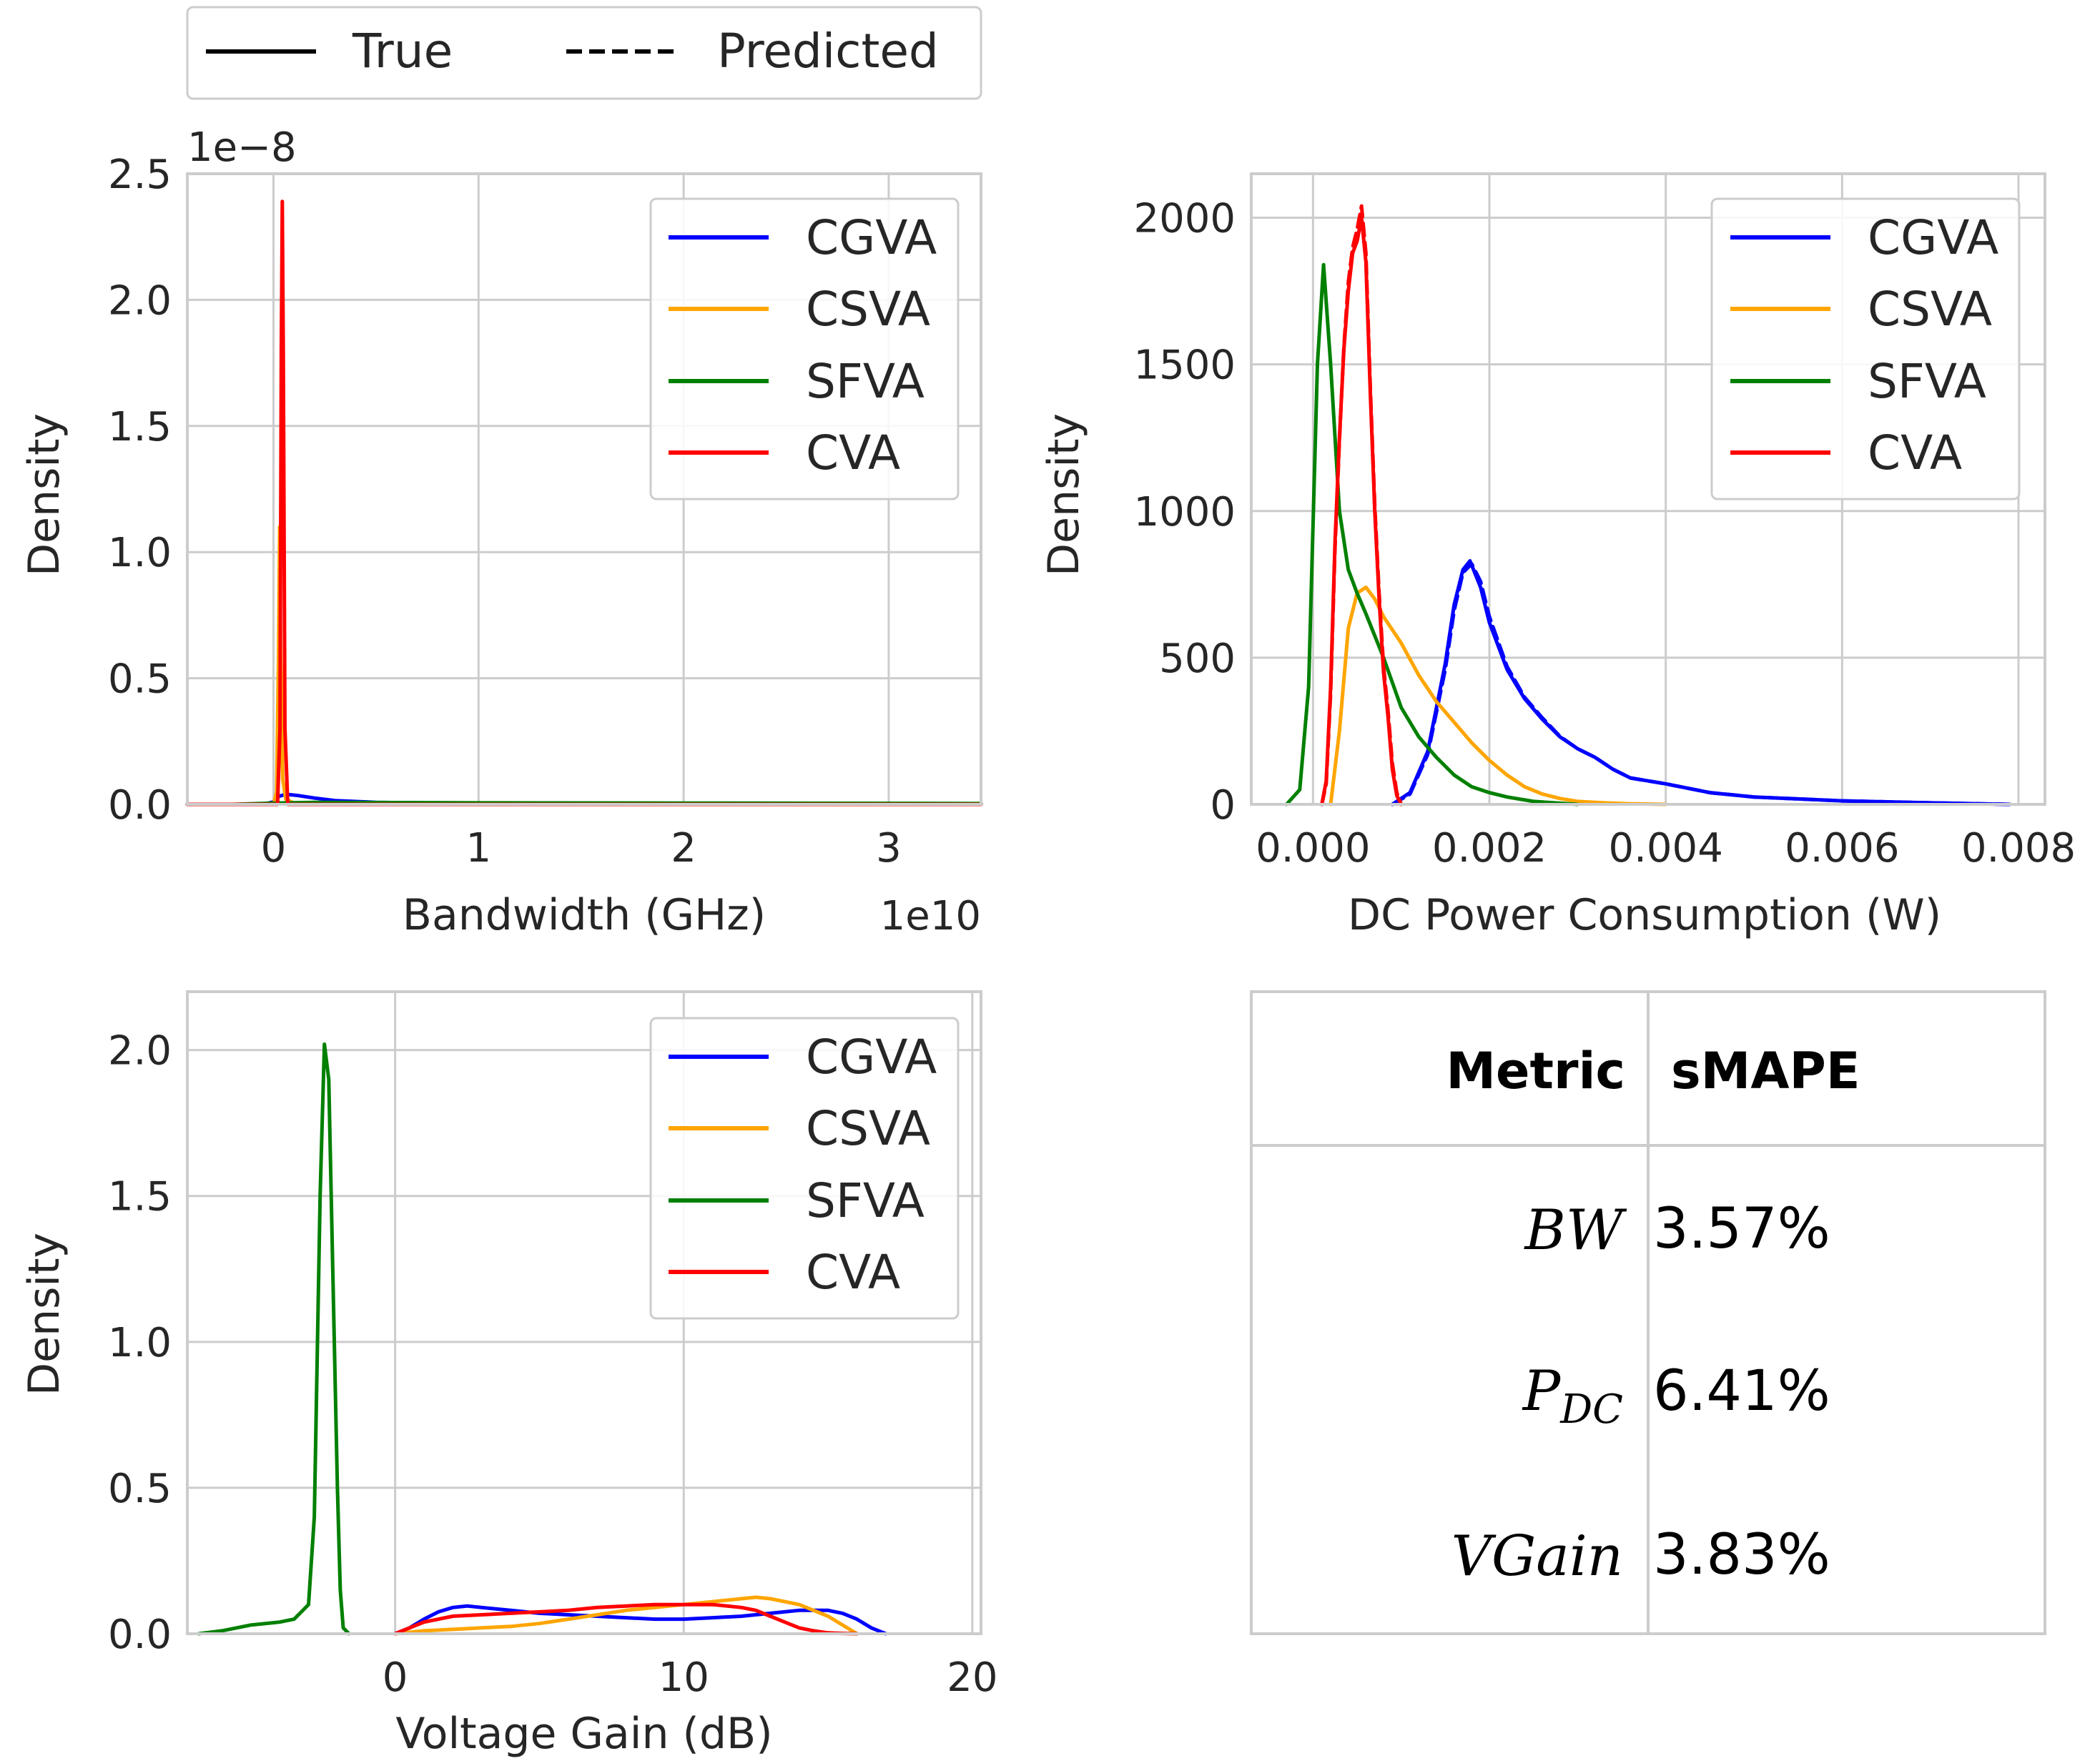  I want to click on dc-power-x-tick-label: 0.008, so click(2018, 849).